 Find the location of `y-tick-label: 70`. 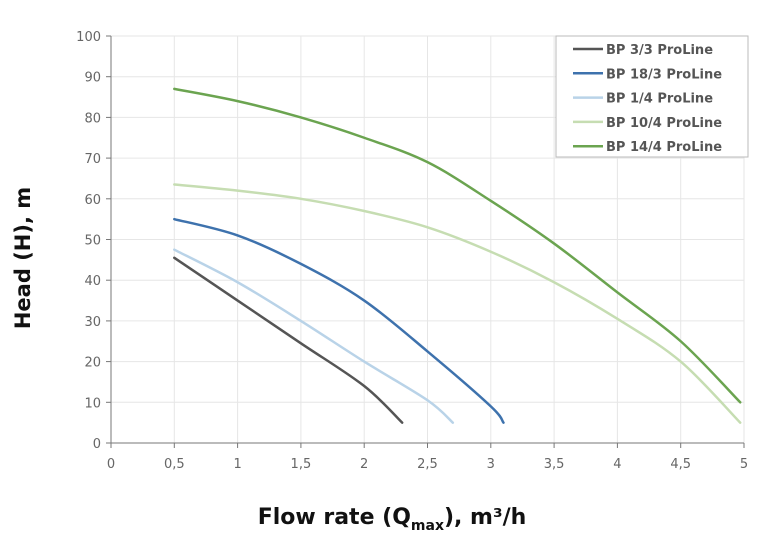

y-tick-label: 70 is located at coordinates (92, 159).